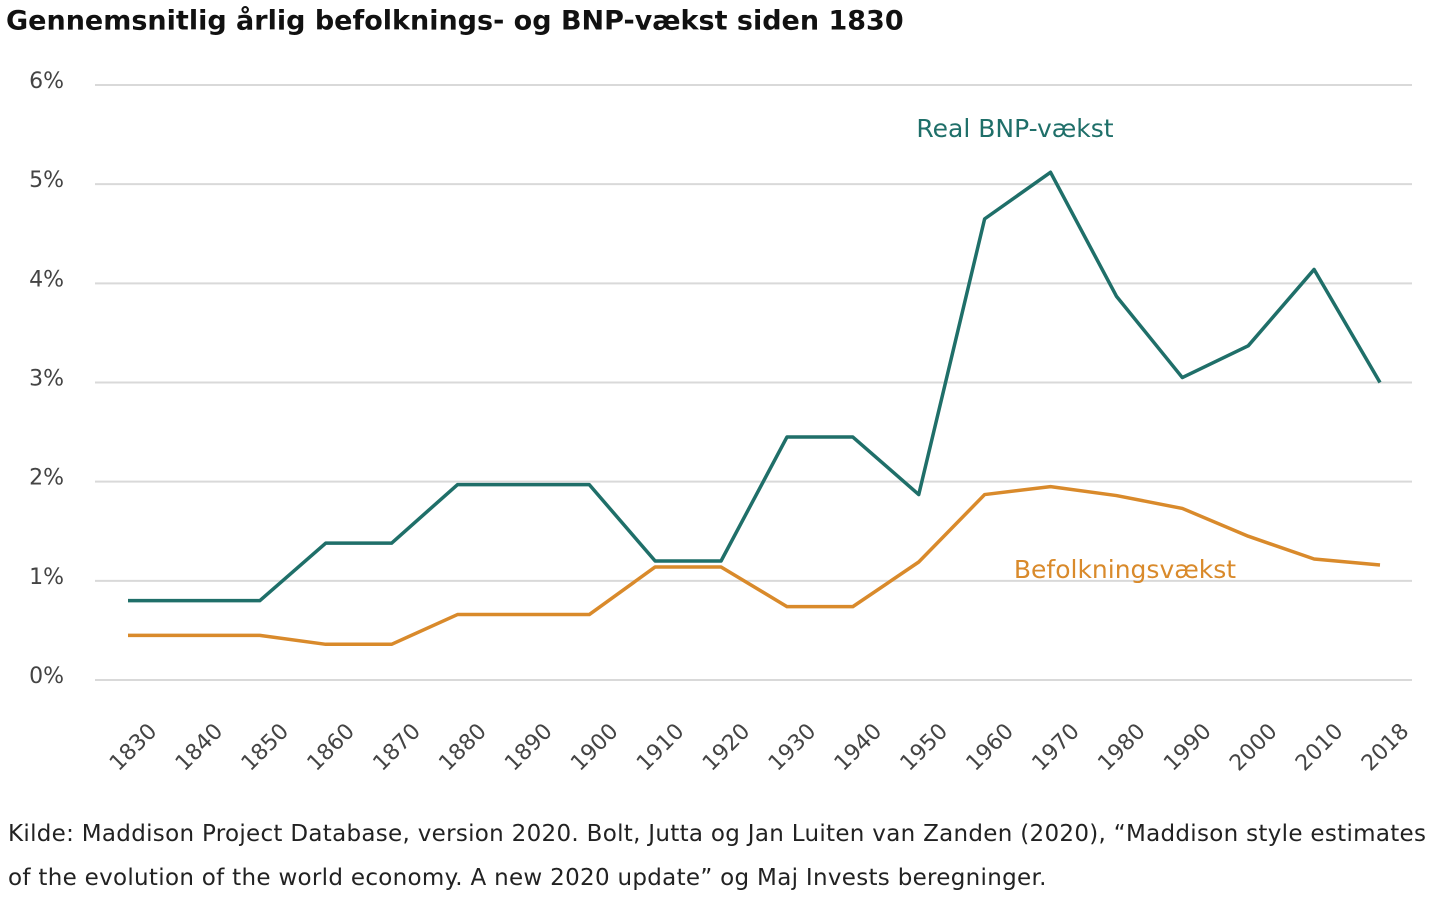  What do you see at coordinates (46, 379) in the screenshot?
I see `y-tick-label: 3%` at bounding box center [46, 379].